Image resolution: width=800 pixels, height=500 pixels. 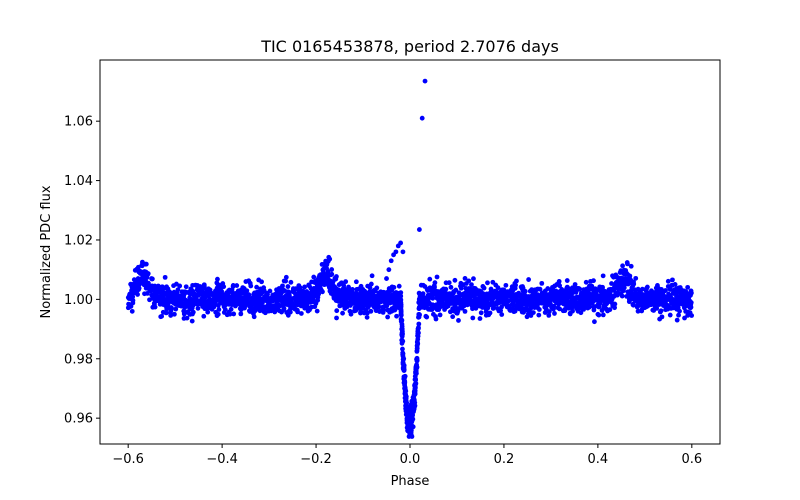 I want to click on x-tick-label: 0.6, so click(x=691, y=459).